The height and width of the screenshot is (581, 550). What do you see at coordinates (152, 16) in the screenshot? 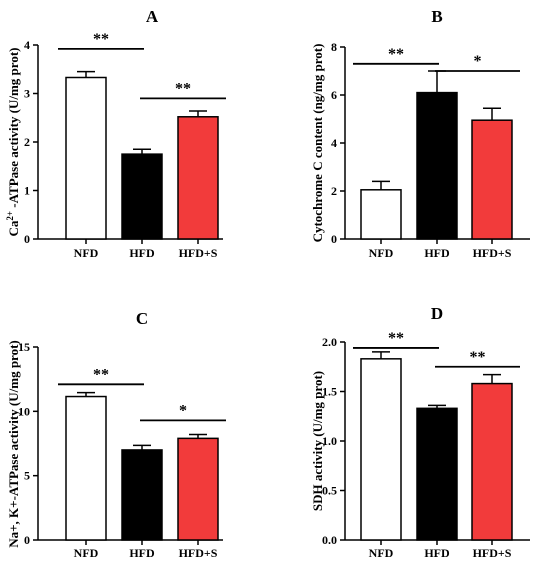
I see `panel-title: A` at bounding box center [152, 16].